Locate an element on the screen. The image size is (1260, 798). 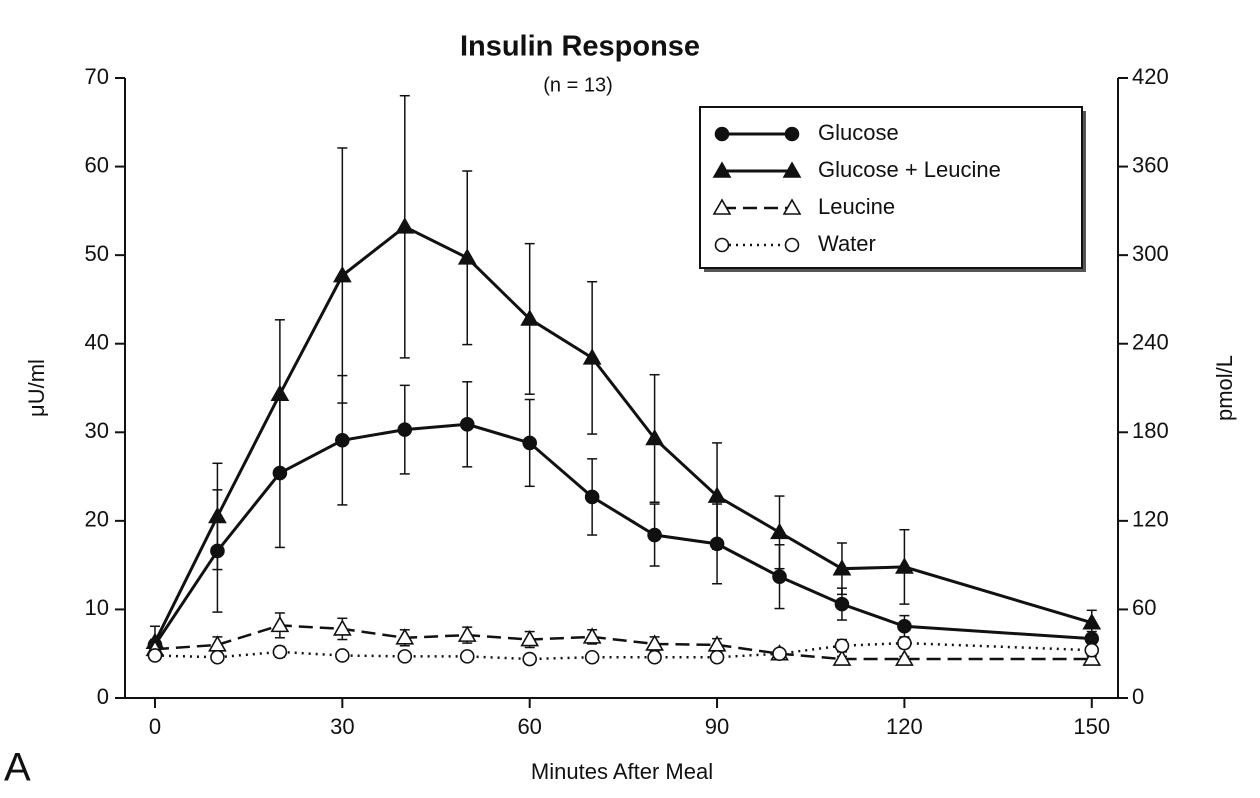
legend-label: Water is located at coordinates (847, 243).